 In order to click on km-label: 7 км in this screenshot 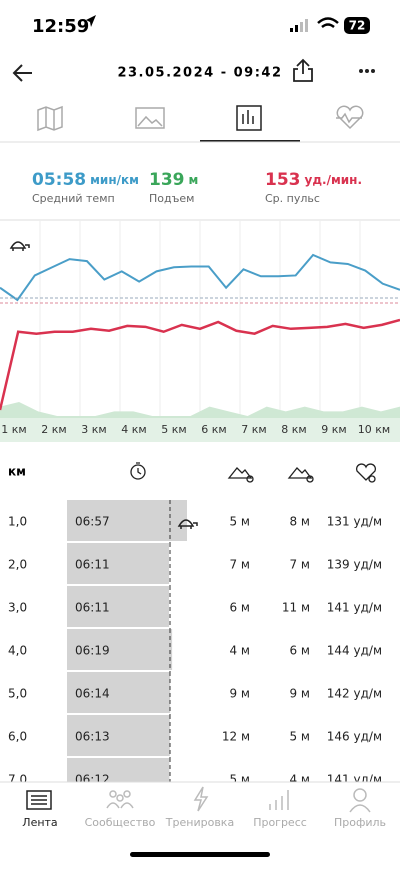, I will do `click(253, 429)`.